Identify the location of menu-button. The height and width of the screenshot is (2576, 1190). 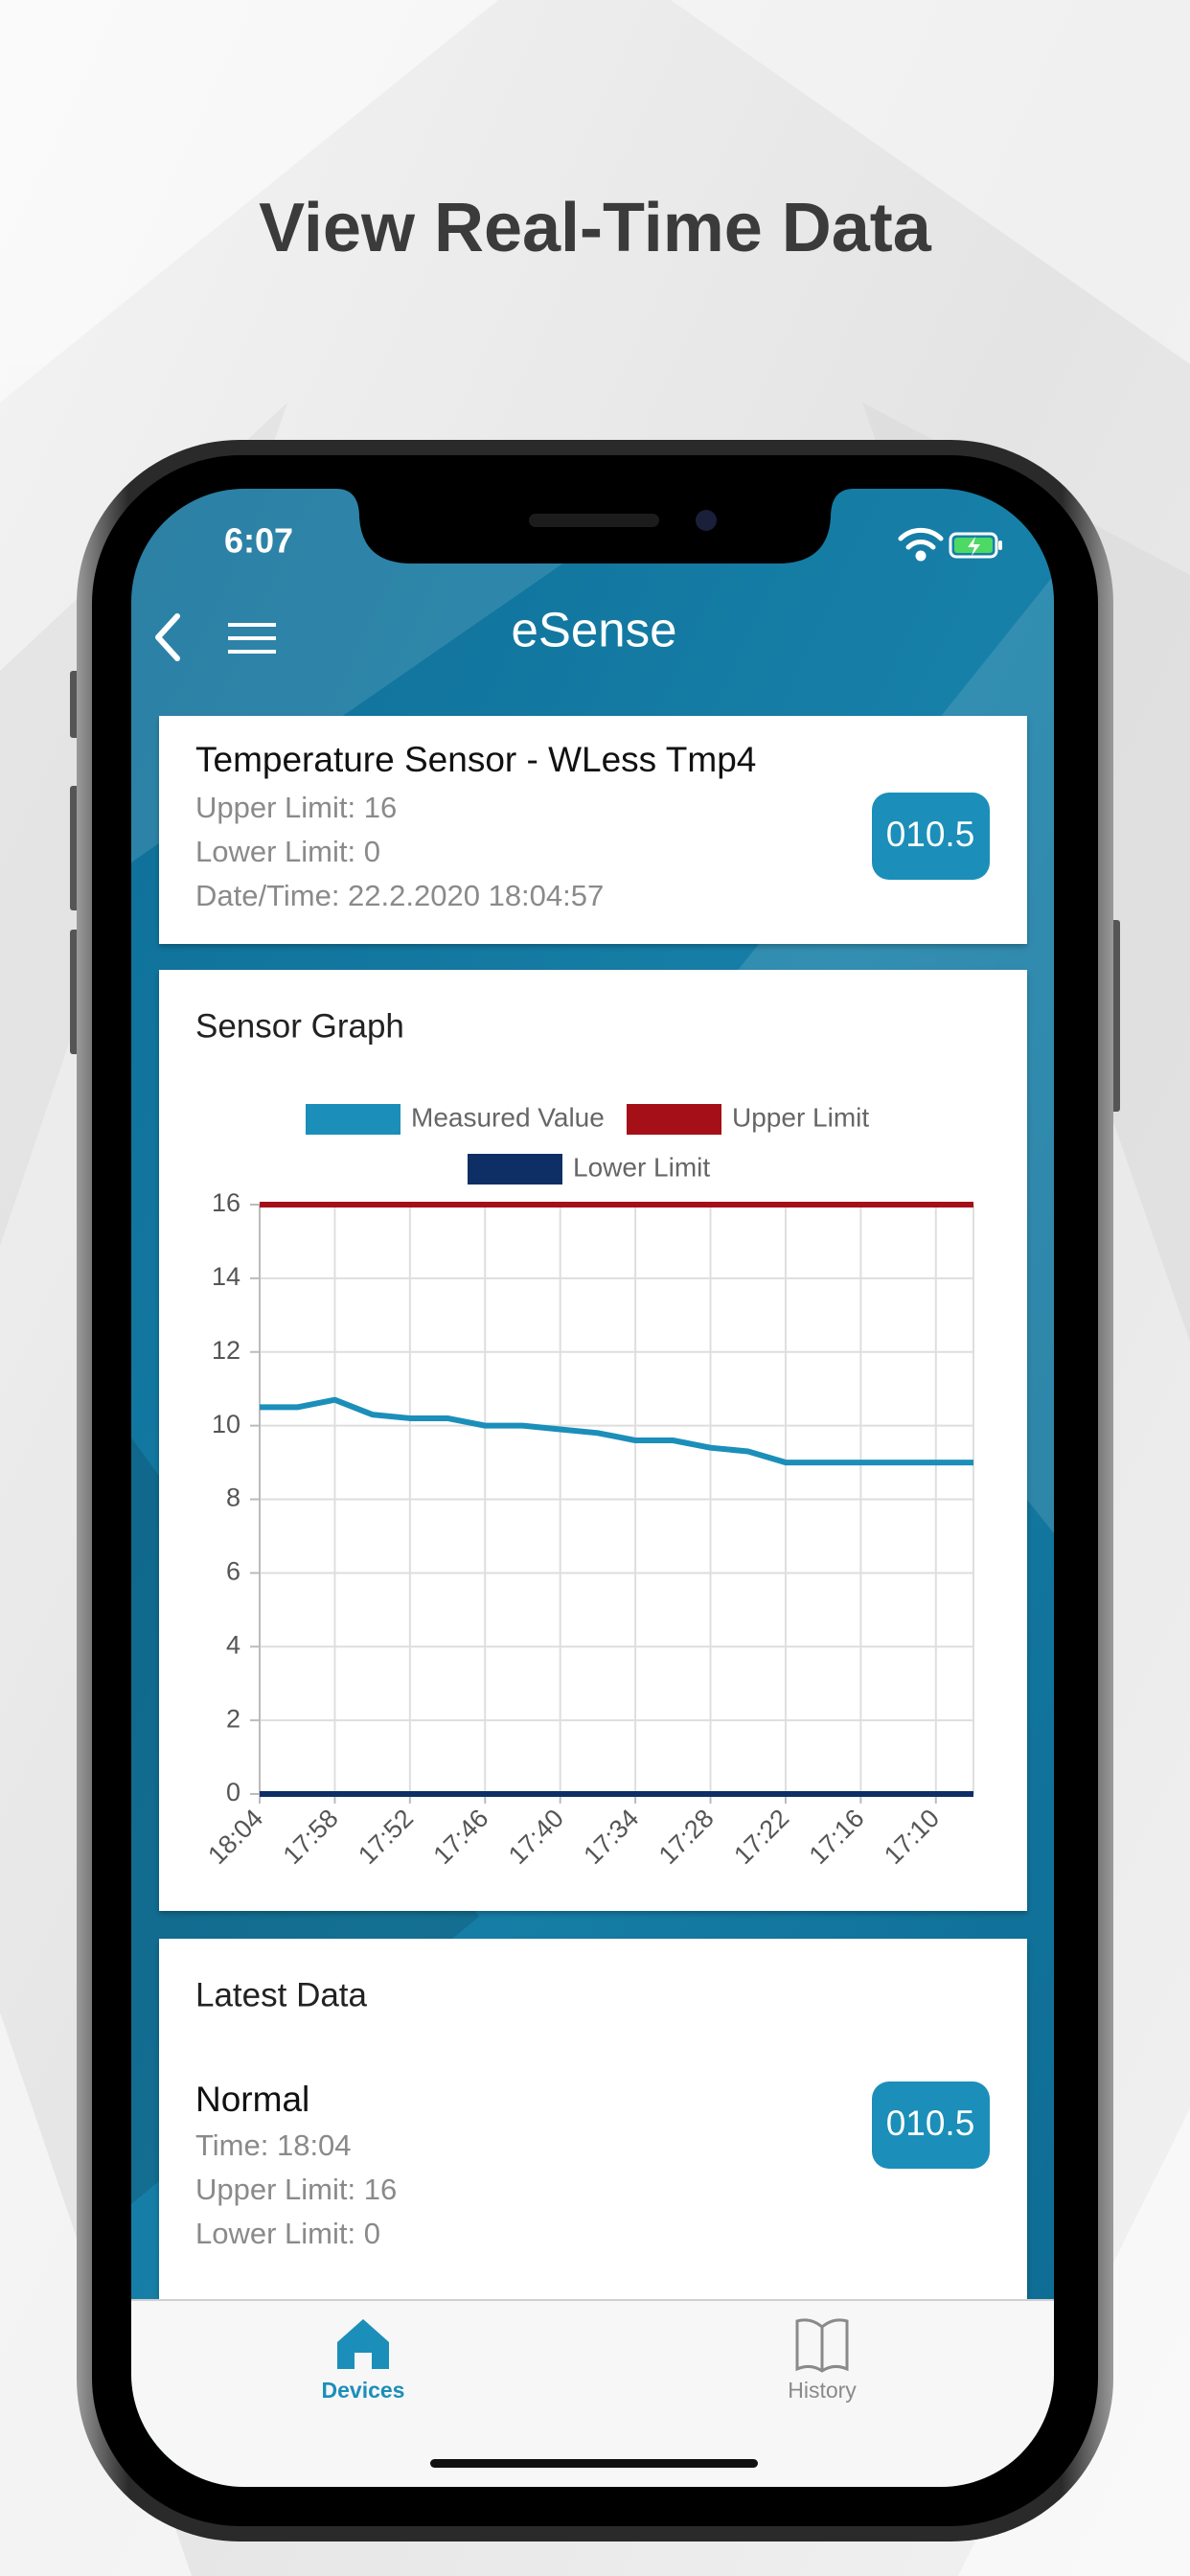
(252, 638).